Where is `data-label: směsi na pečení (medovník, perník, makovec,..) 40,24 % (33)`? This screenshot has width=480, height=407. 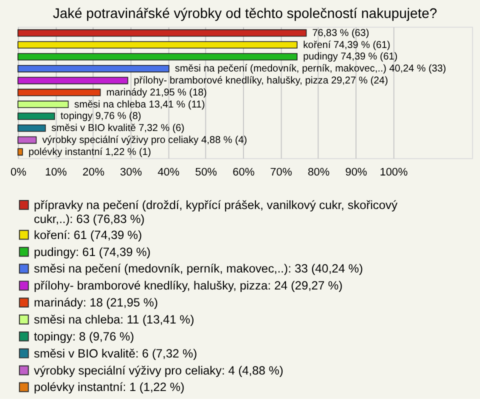 data-label: směsi na pečení (medovník, perník, makovec,..) 40,24 % (33) is located at coordinates (310, 69).